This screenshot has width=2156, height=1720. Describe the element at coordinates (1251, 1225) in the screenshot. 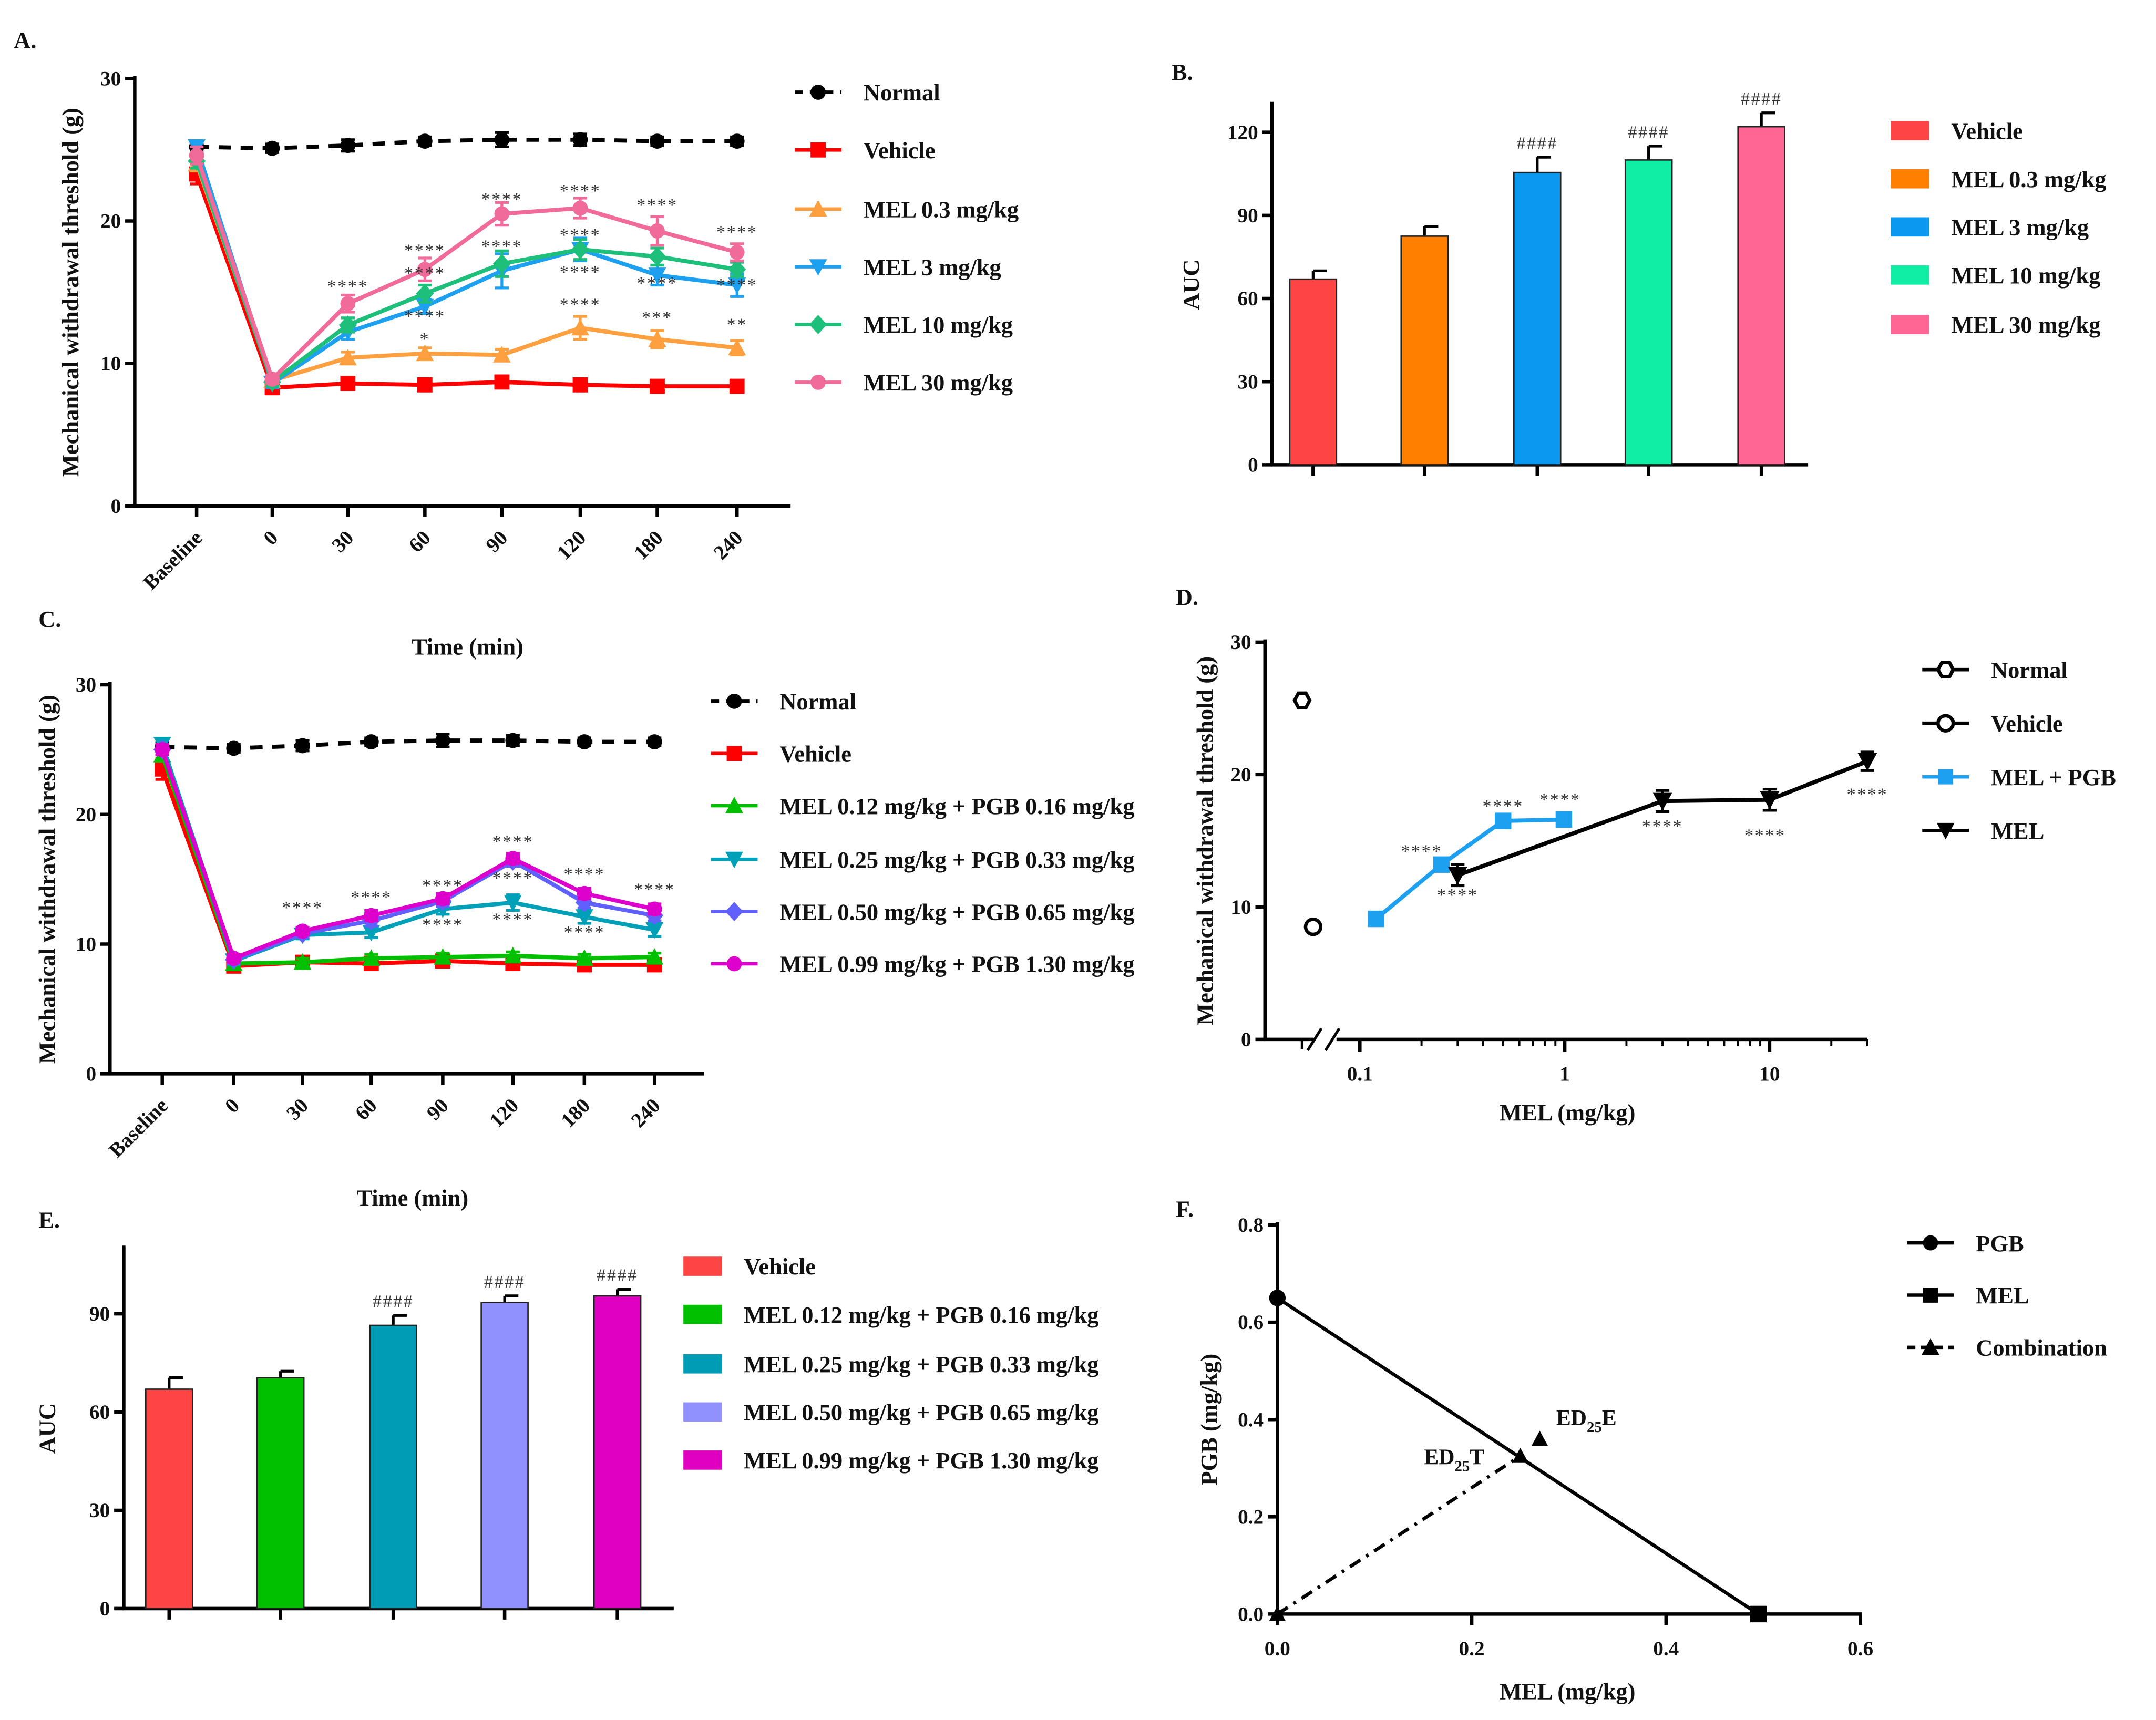

I see `y-tick-label: 0.8` at that location.